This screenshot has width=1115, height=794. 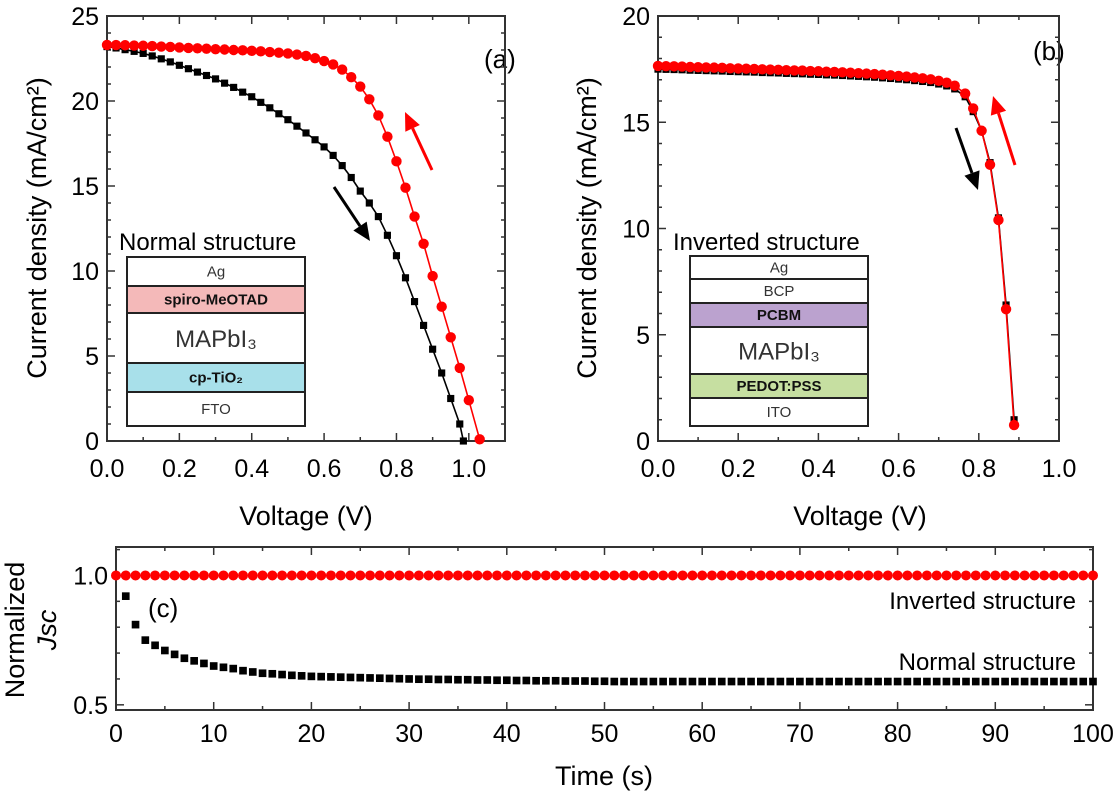 I want to click on layer-label: BCP, so click(x=779, y=291).